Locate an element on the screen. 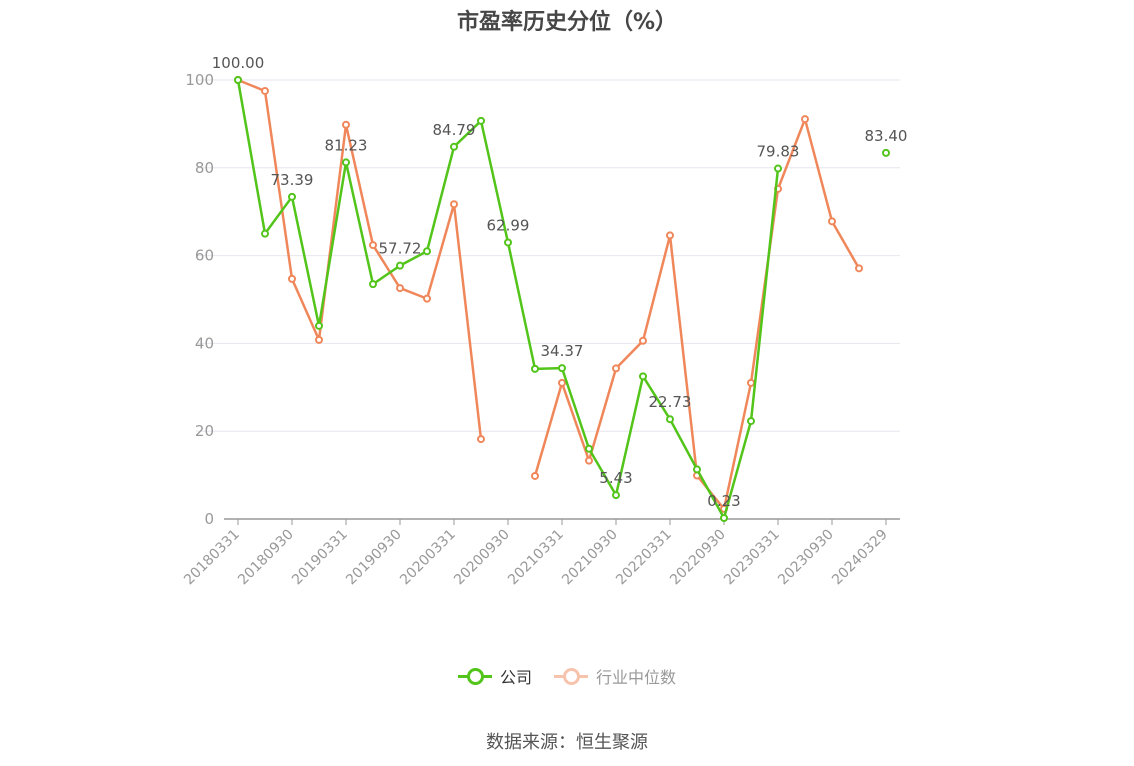 The height and width of the screenshot is (766, 1134). data-label: 81.23 is located at coordinates (346, 145).